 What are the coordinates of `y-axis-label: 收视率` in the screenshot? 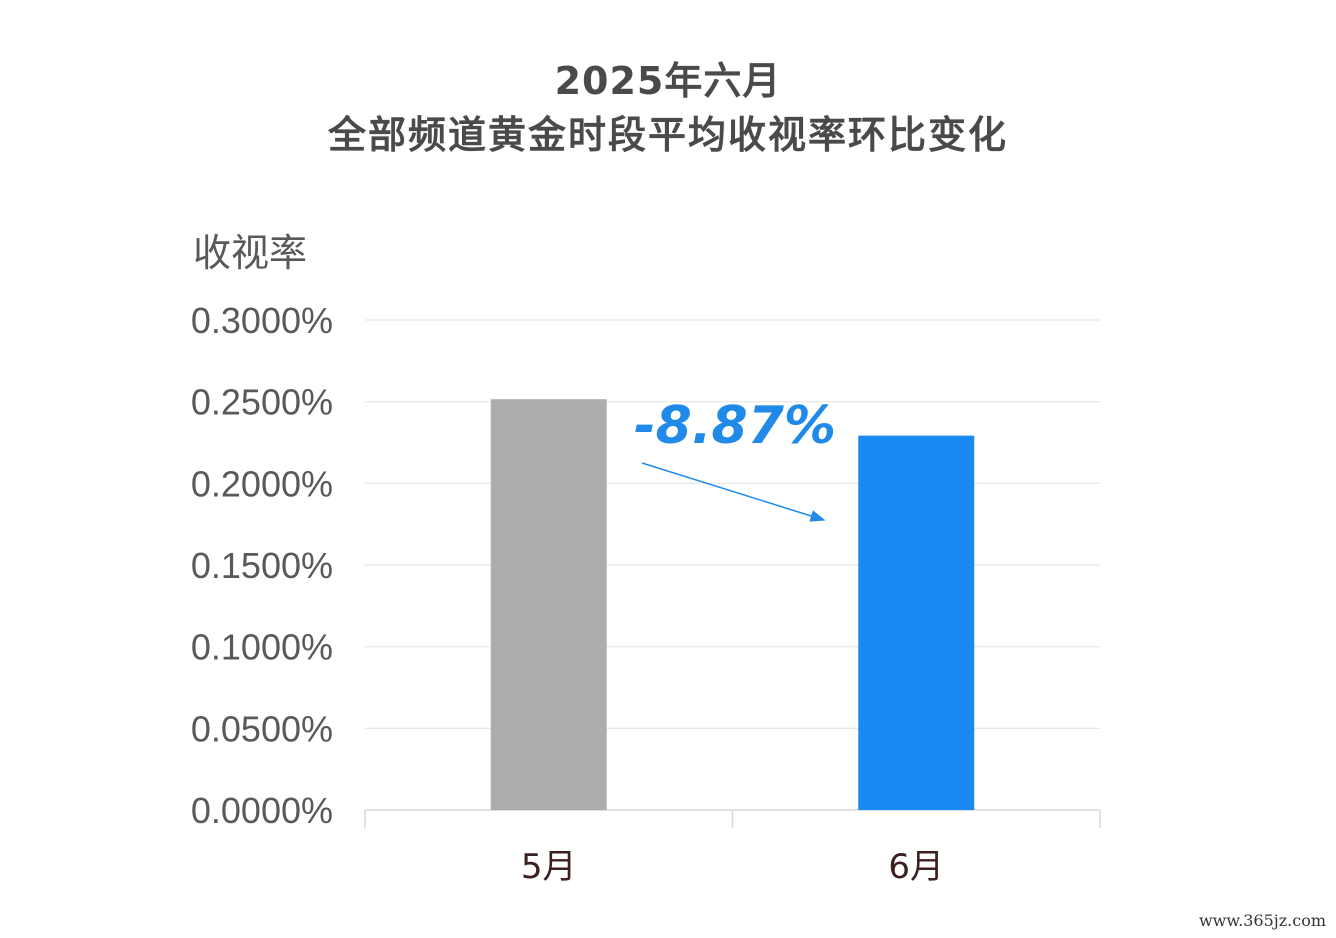 It's located at (250, 253).